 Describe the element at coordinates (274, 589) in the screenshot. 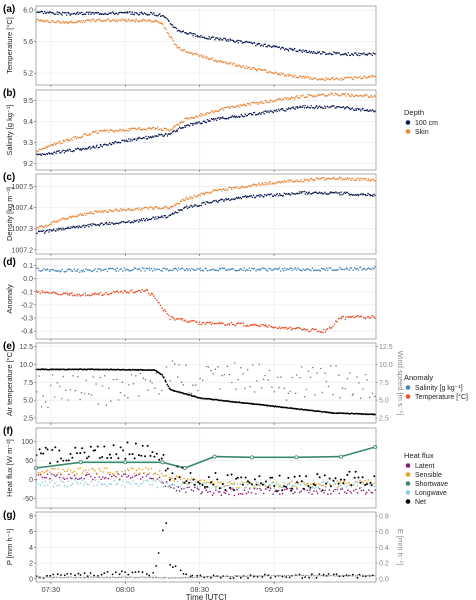

I see `x-tick-label: 09:00` at that location.